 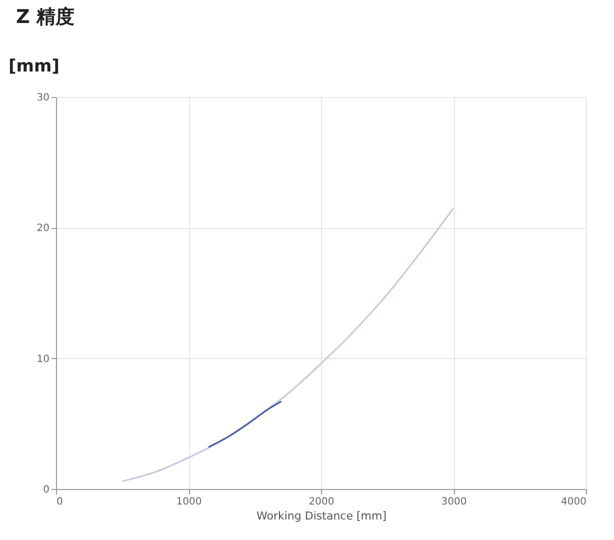 What do you see at coordinates (321, 502) in the screenshot?
I see `x-tick-label: 2000` at bounding box center [321, 502].